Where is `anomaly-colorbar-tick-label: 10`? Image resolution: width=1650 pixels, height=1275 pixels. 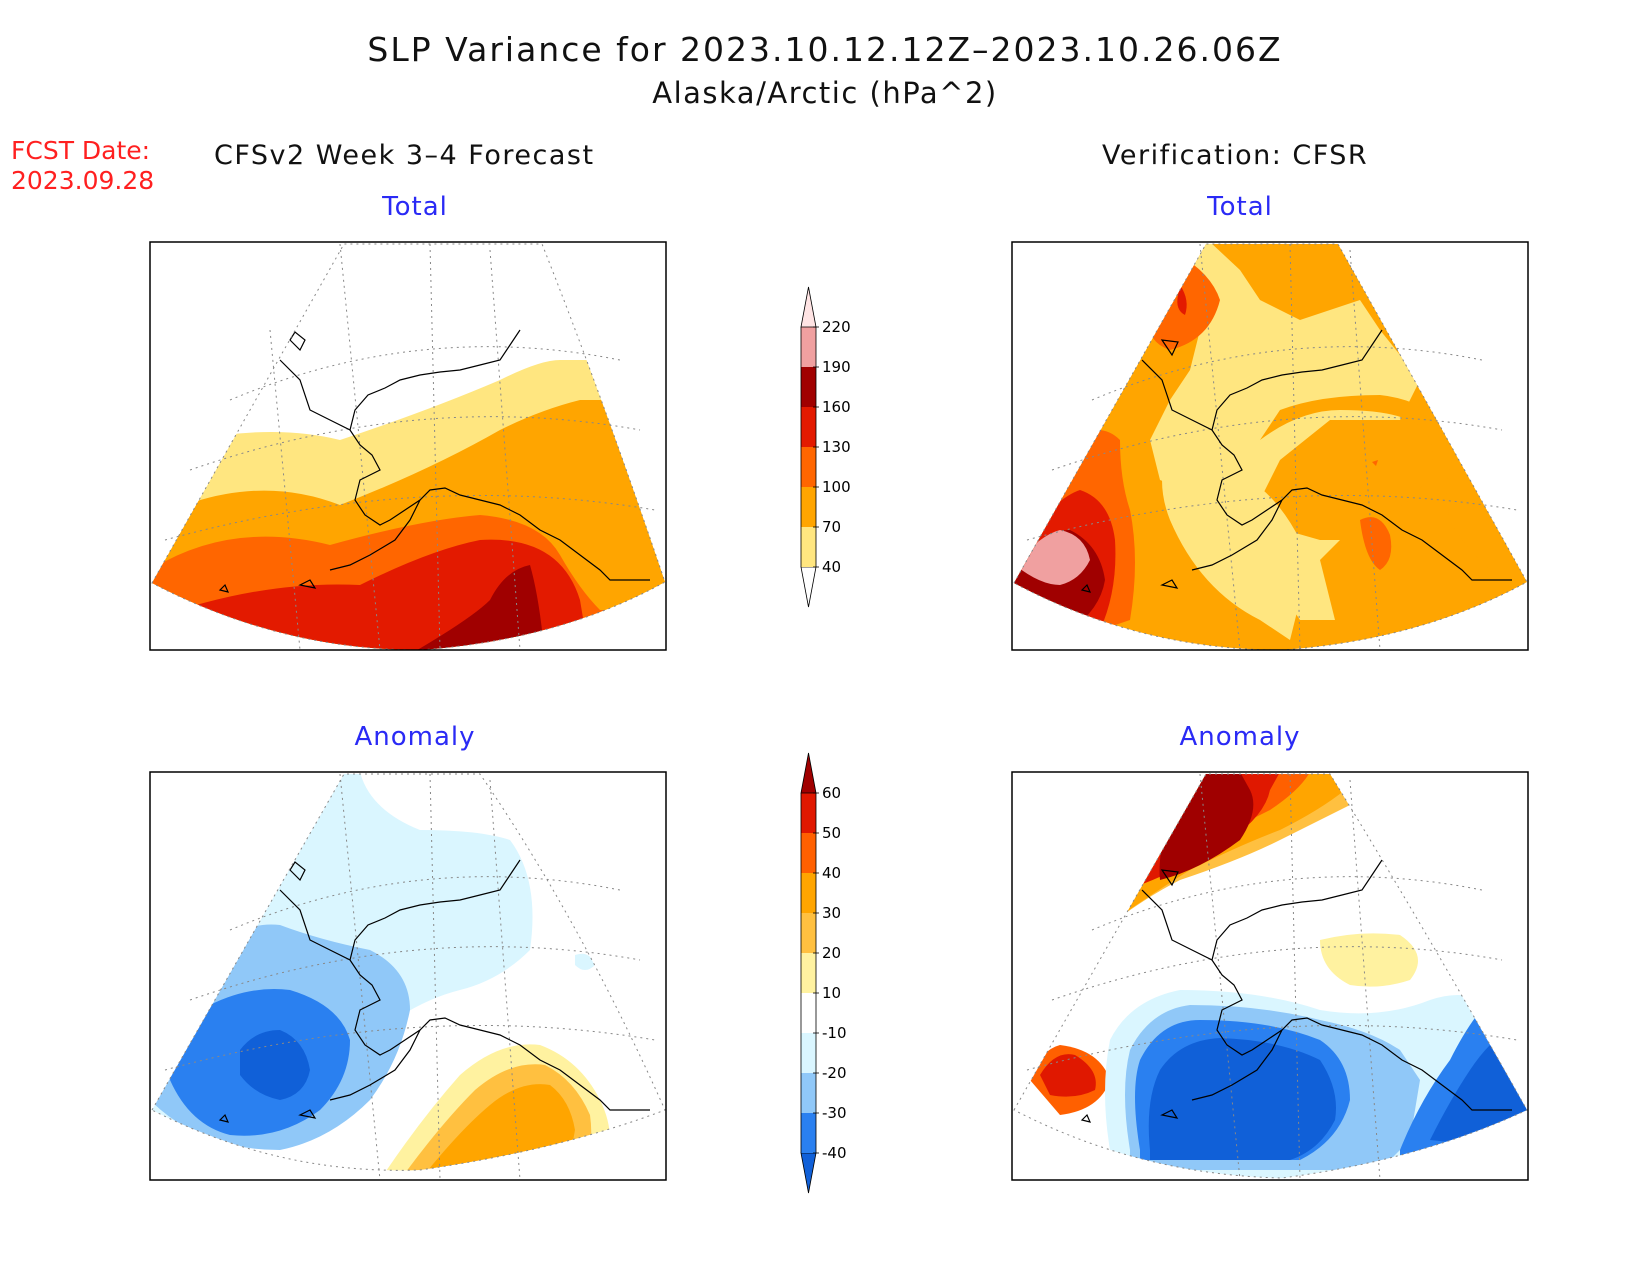
anomaly-colorbar-tick-label: 10 is located at coordinates (831, 993).